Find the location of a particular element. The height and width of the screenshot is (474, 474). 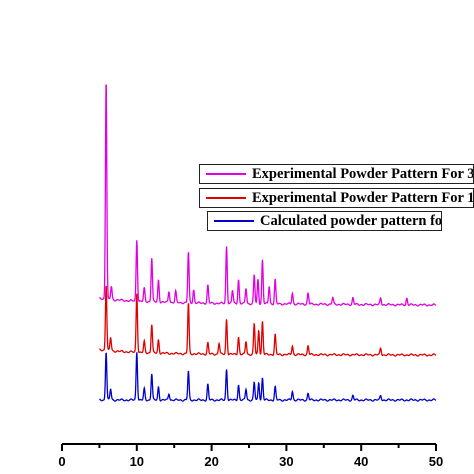

x-tick-label: 50 is located at coordinates (436, 461).